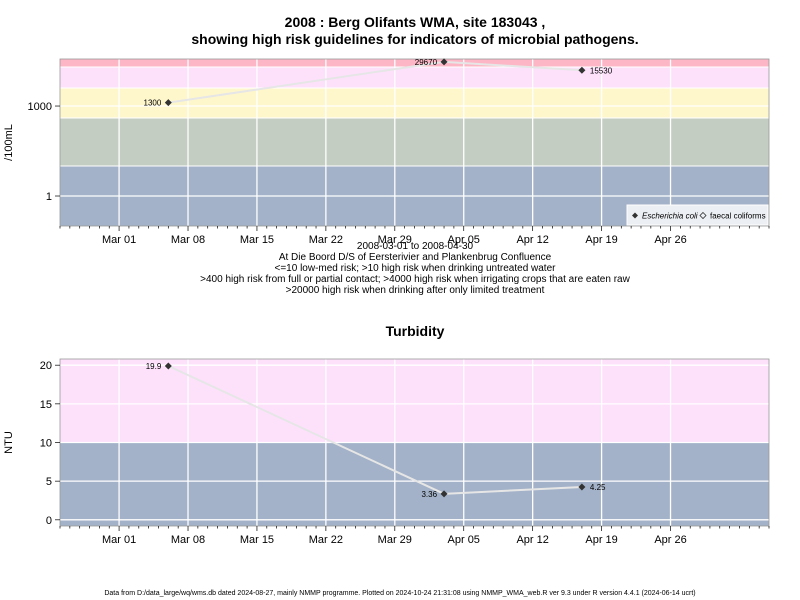  What do you see at coordinates (49, 197) in the screenshot?
I see `y-tick-label: 1` at bounding box center [49, 197].